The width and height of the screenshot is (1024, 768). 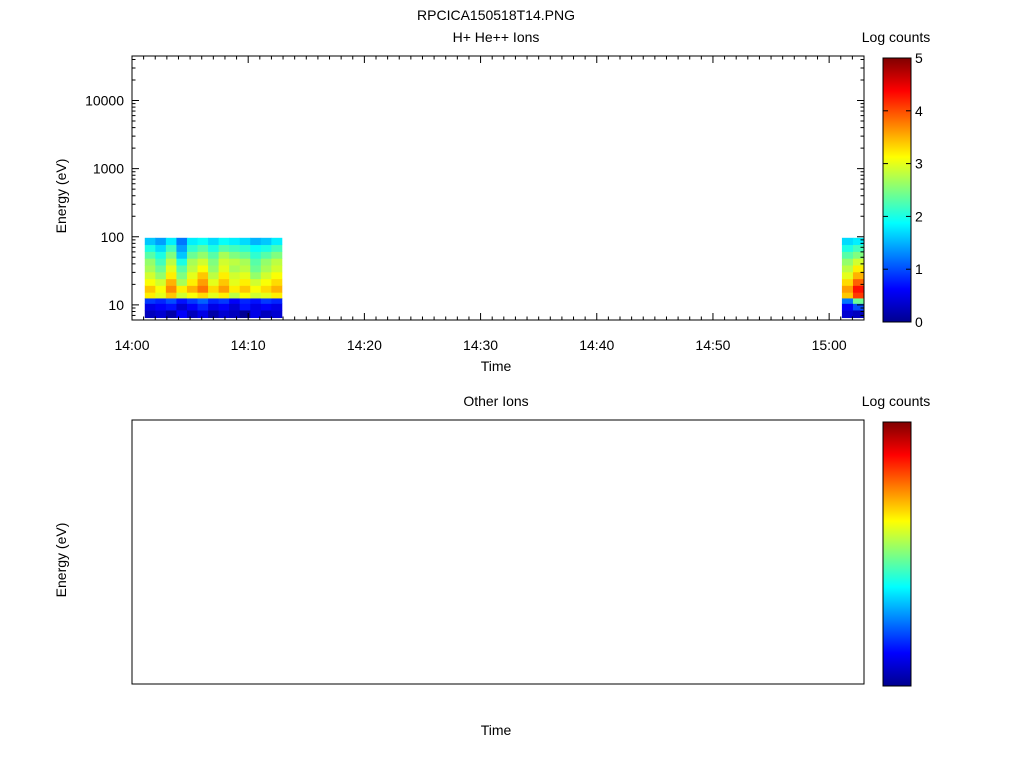 What do you see at coordinates (496, 366) in the screenshot?
I see `x-axis-label: Time` at bounding box center [496, 366].